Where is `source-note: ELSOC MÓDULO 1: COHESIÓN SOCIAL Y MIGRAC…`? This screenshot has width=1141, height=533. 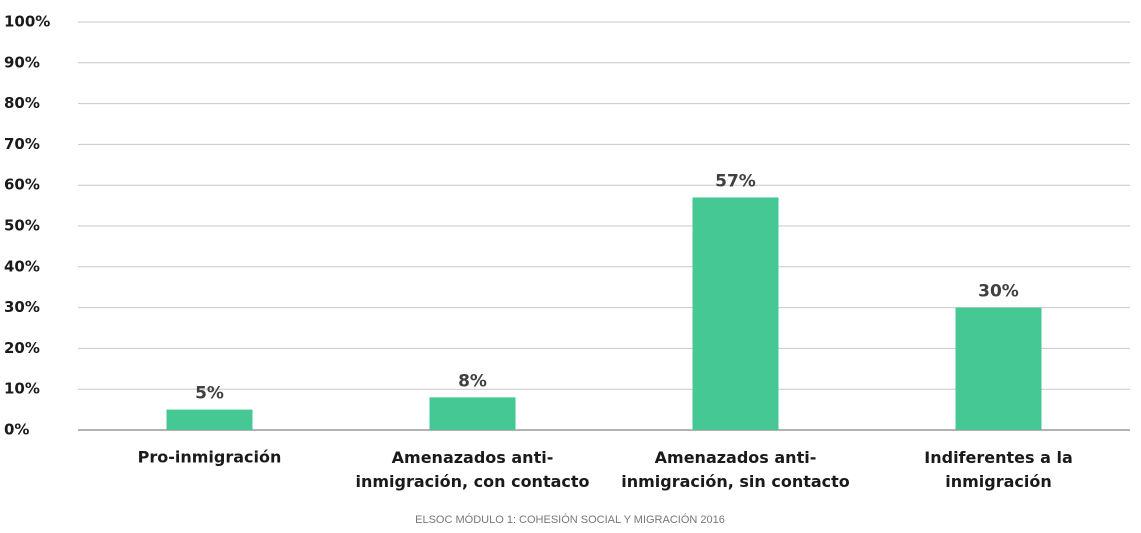
source-note: ELSOC MÓDULO 1: COHESIÓN SOCIAL Y MIGRAC… is located at coordinates (570, 519).